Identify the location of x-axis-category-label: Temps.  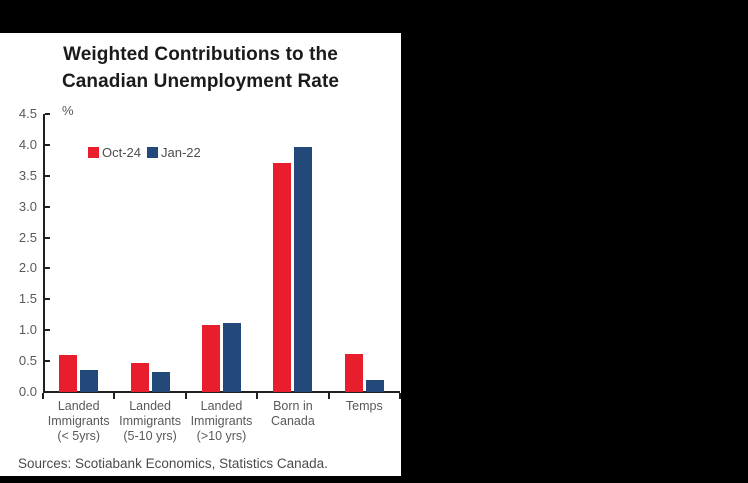
(364, 406).